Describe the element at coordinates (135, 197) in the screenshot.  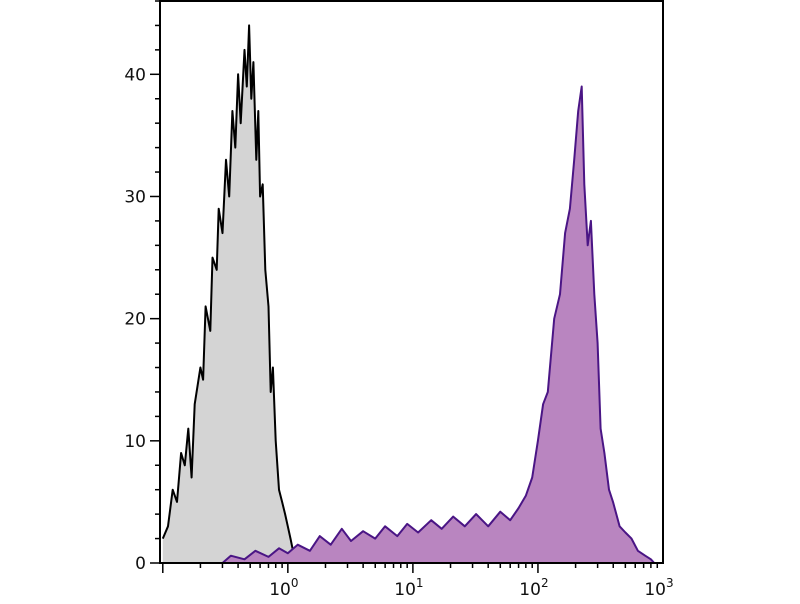
I see `y-tick-label: 30` at that location.